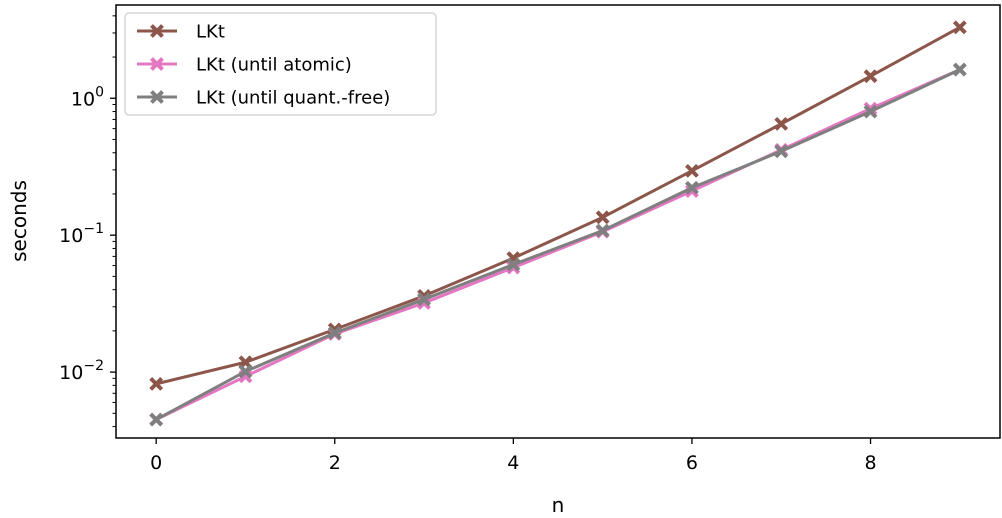 The width and height of the screenshot is (1002, 518). I want to click on legend-entry: LKt (until atomic), so click(244, 65).